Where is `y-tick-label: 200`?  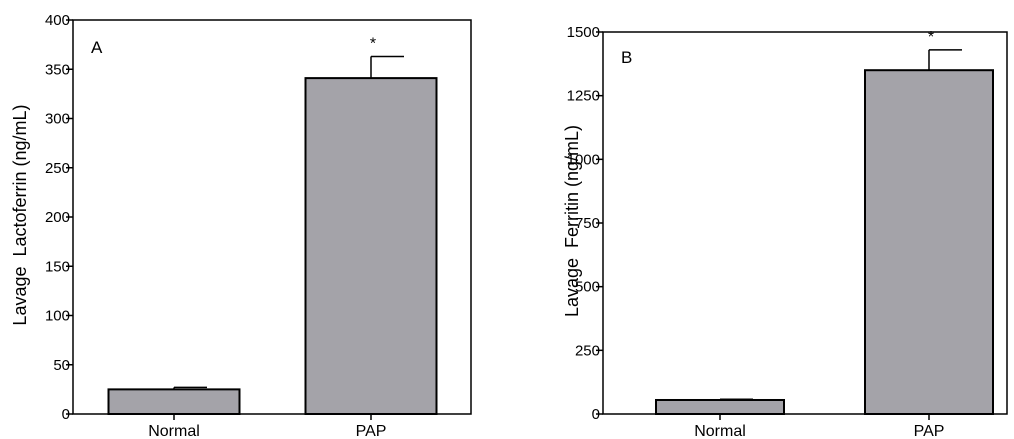 y-tick-label: 200 is located at coordinates (57, 217).